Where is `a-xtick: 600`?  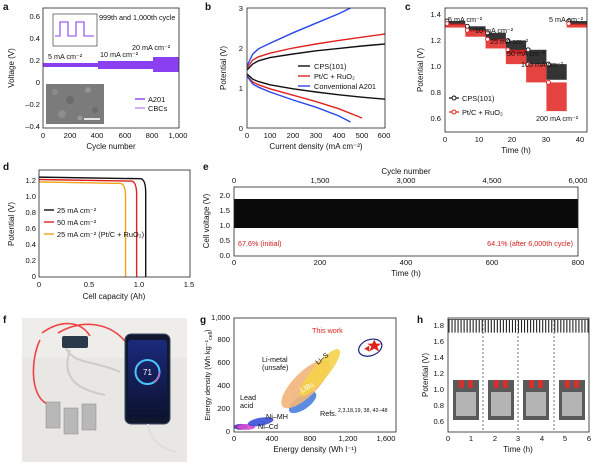
a-xtick: 600 is located at coordinates (125, 135).